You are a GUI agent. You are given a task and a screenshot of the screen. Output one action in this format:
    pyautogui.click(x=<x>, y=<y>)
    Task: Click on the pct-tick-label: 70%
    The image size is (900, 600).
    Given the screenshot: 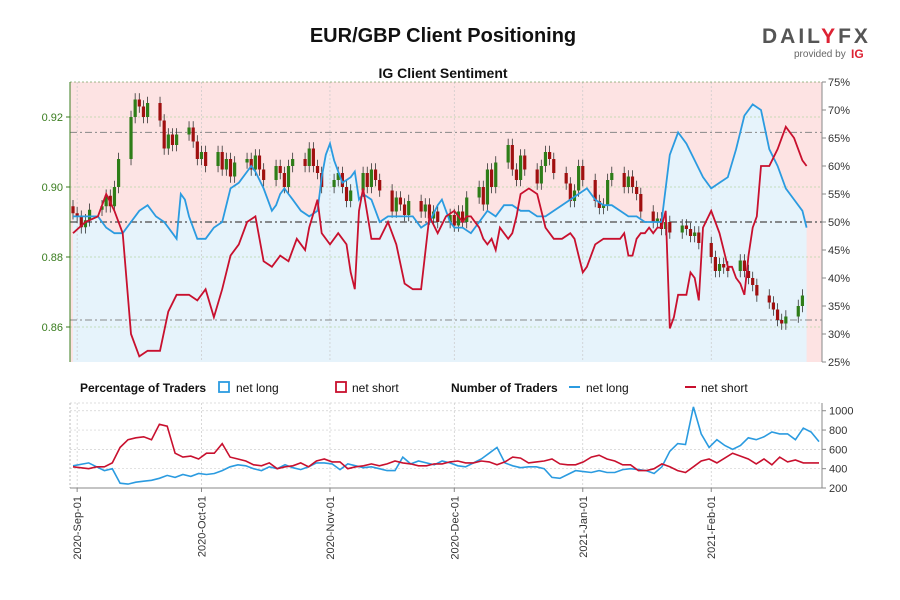 What is the action you would take?
    pyautogui.click(x=839, y=111)
    